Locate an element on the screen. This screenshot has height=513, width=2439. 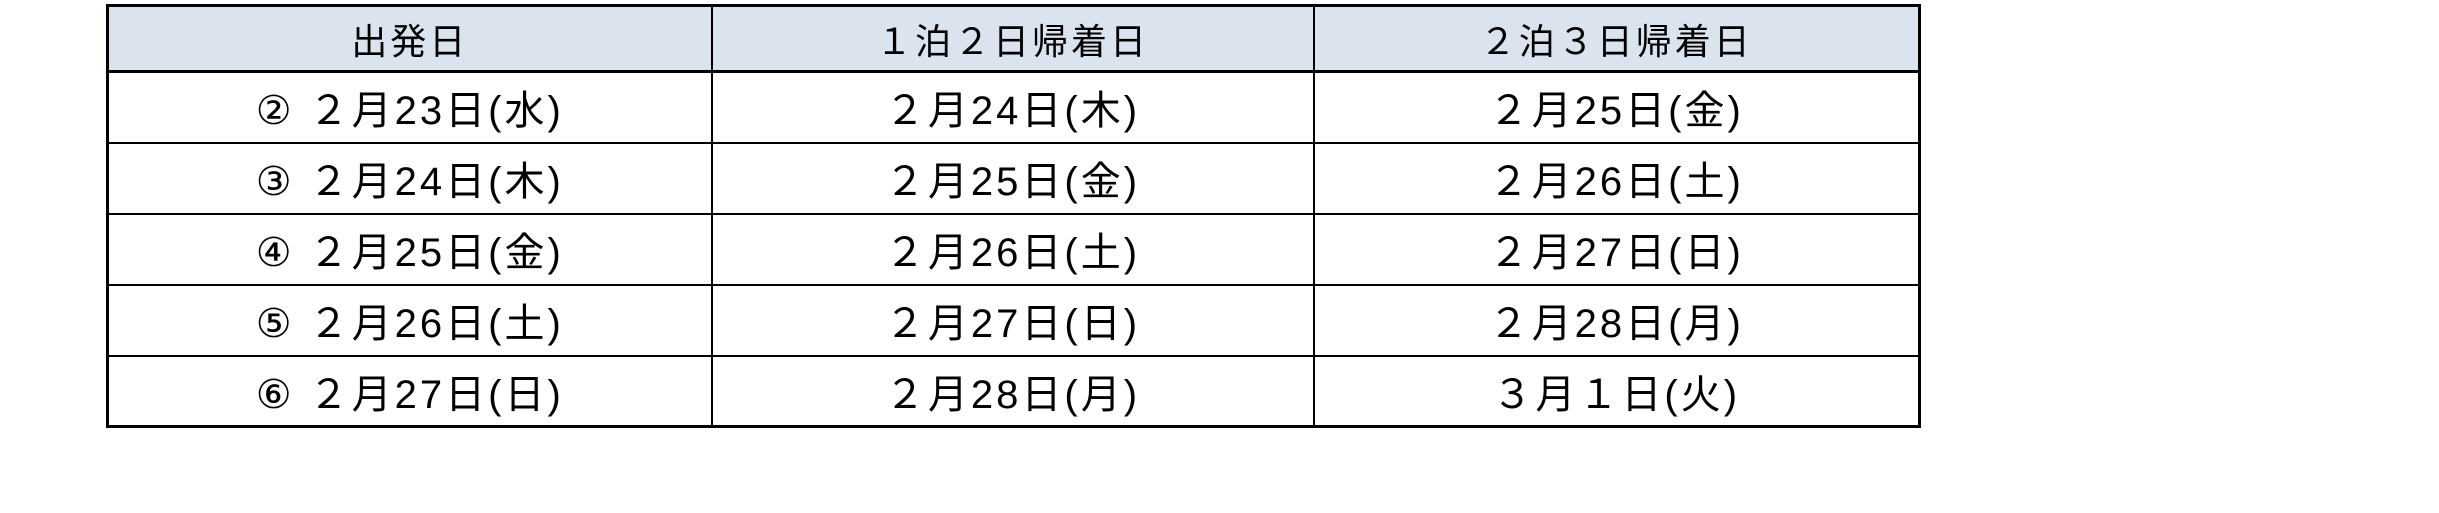
table-row: ⑥ ２月27日(日) ２月28日(月) ３月１日(火) is located at coordinates (1013, 391).